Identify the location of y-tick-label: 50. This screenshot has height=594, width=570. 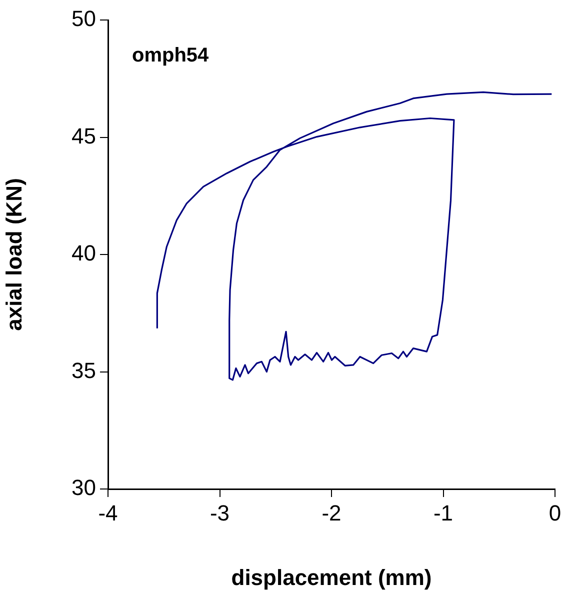
(84, 19).